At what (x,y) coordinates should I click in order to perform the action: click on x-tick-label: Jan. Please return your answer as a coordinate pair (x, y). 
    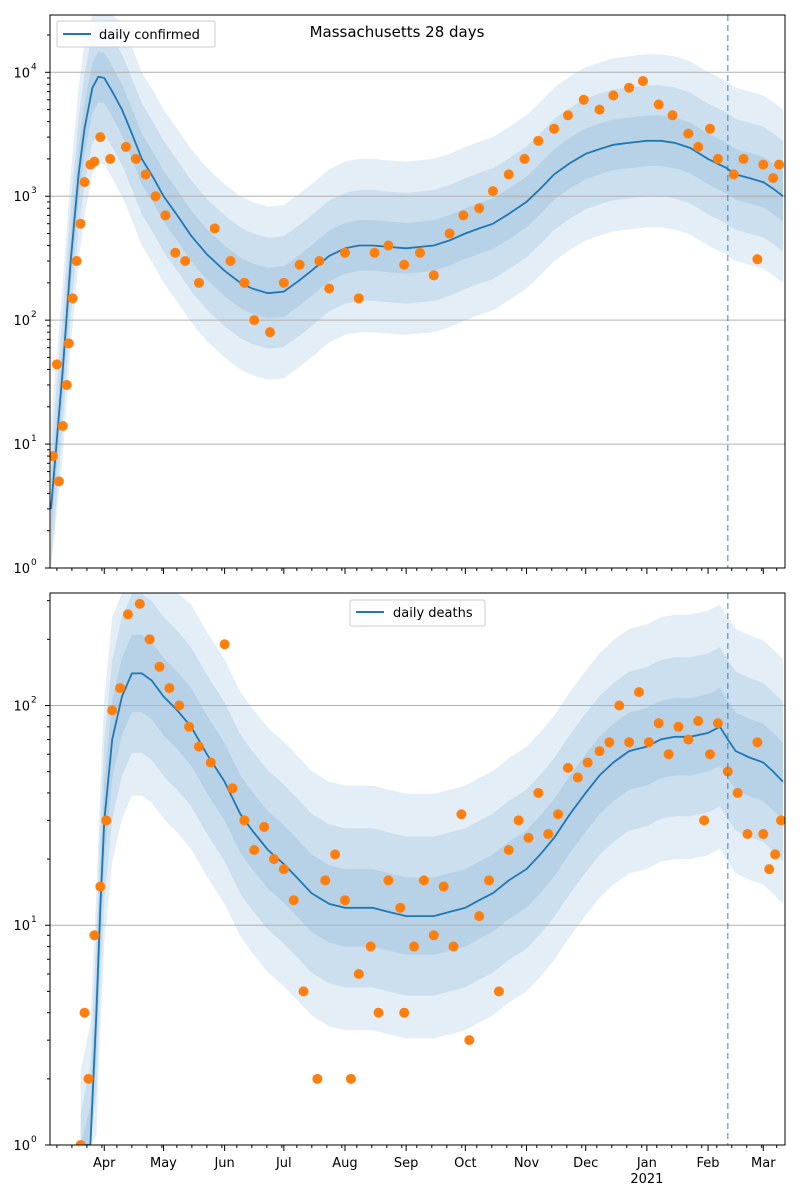
    Looking at the image, I should click on (646, 1163).